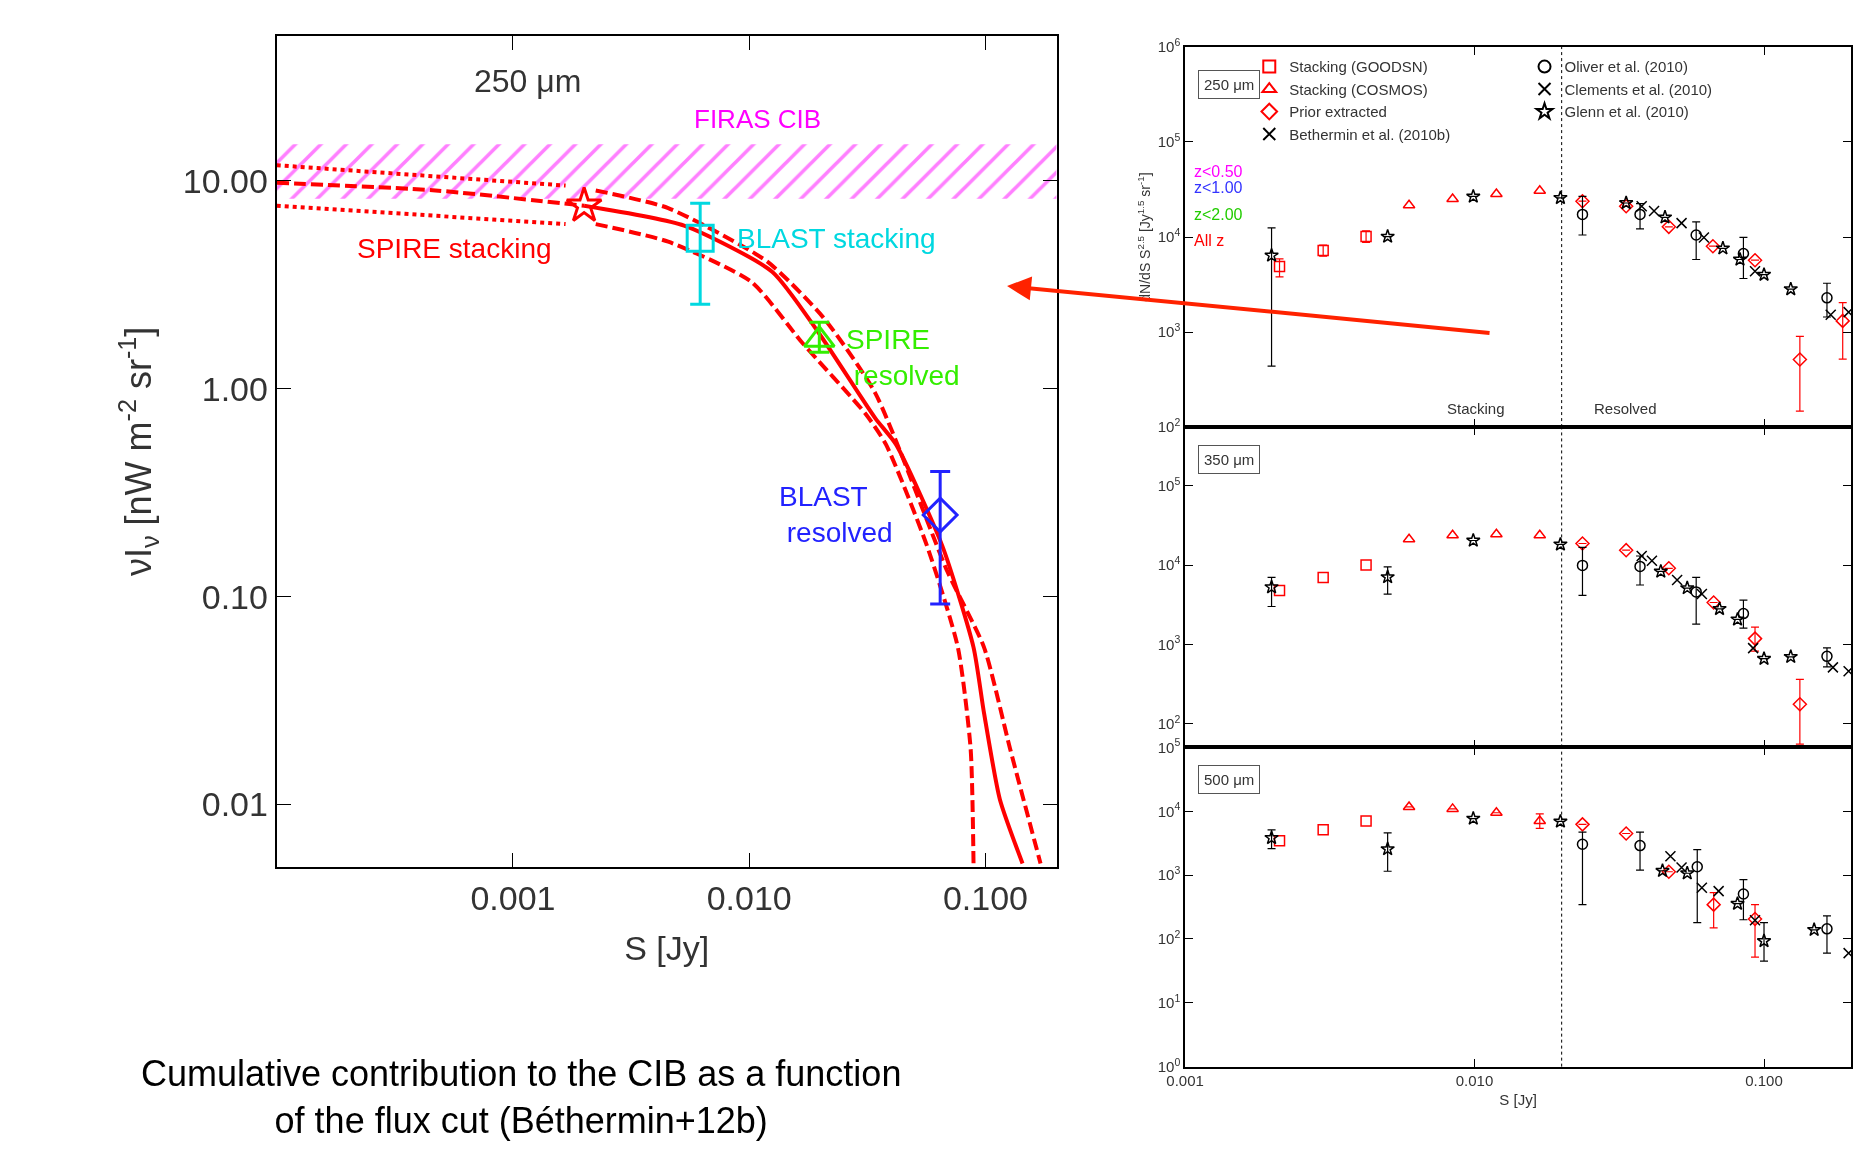 The image size is (1874, 1167). I want to click on series-label: SPIRE resolved, so click(903, 358).